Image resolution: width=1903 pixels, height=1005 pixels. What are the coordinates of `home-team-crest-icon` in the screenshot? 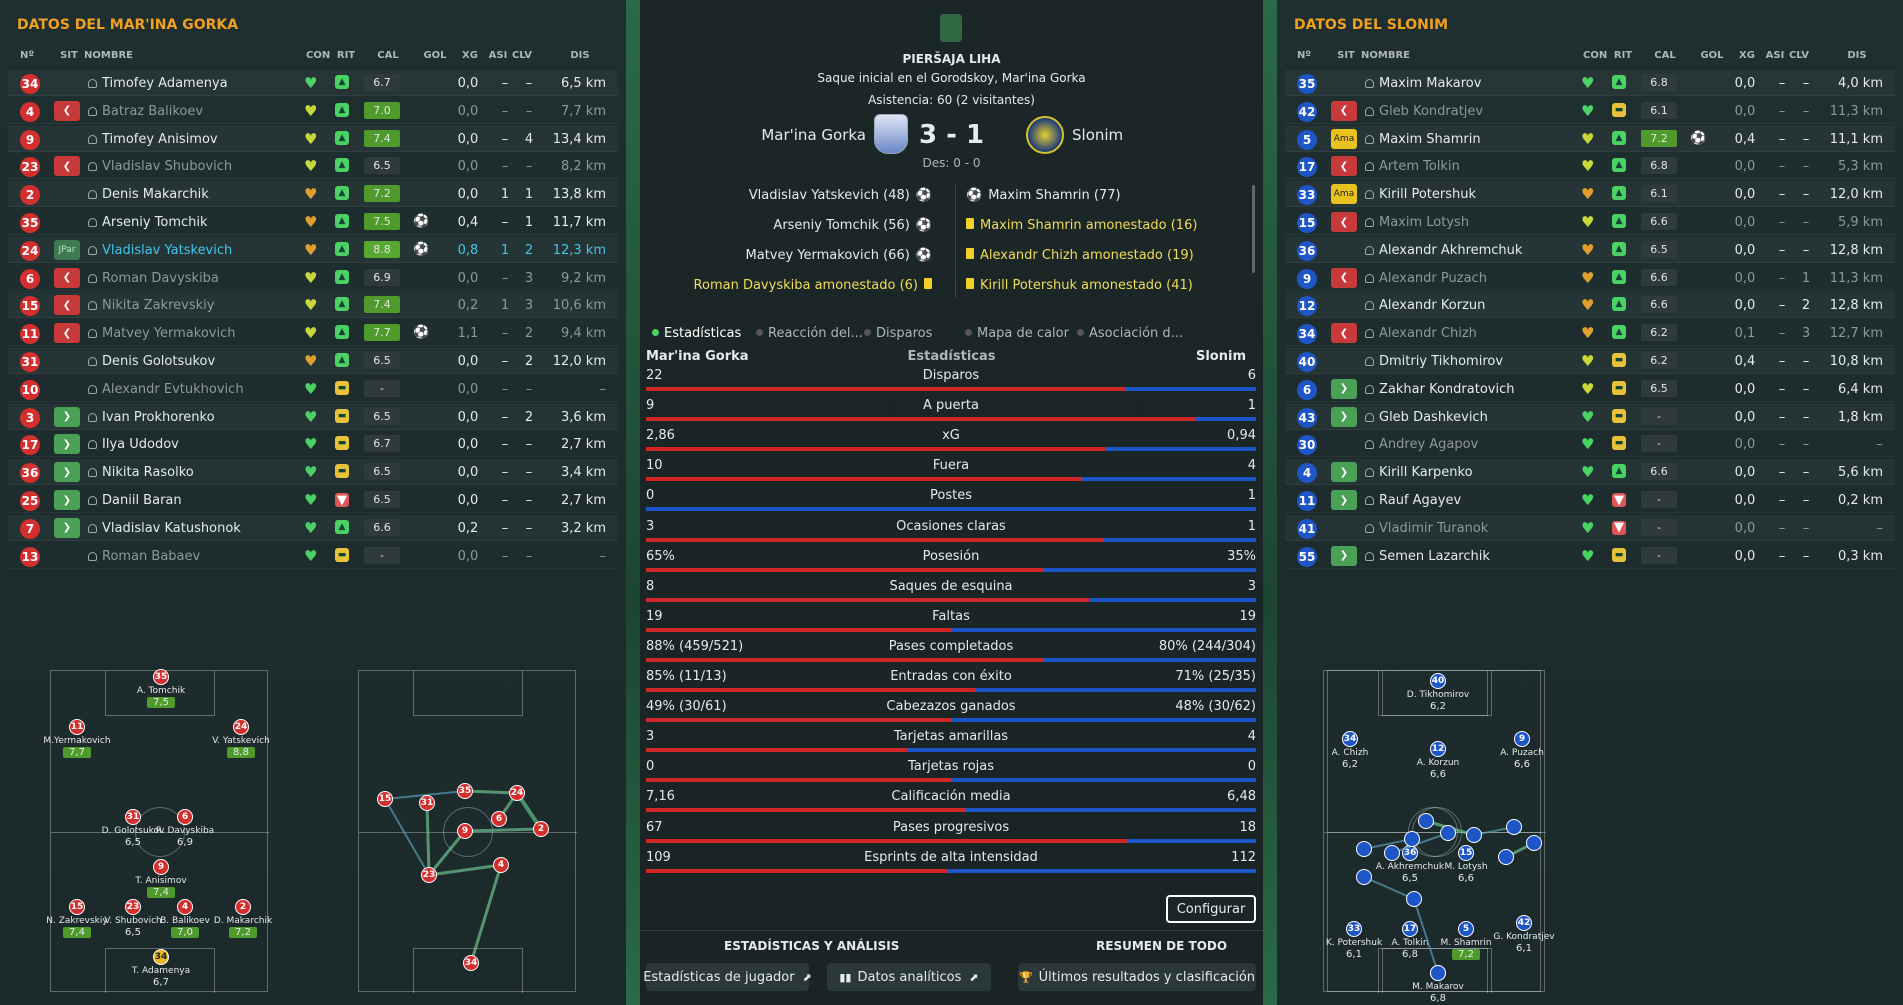 It's located at (891, 134).